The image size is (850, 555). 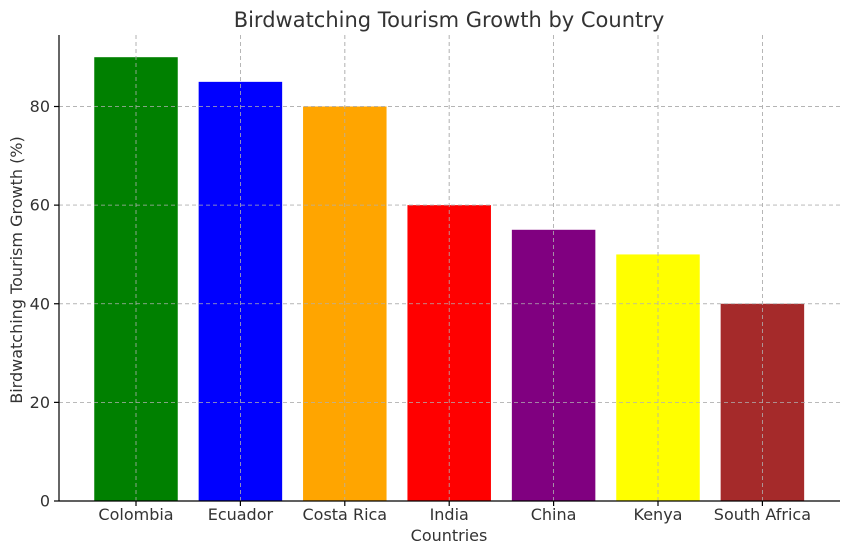 What do you see at coordinates (40, 205) in the screenshot?
I see `y-tick-label: 60` at bounding box center [40, 205].